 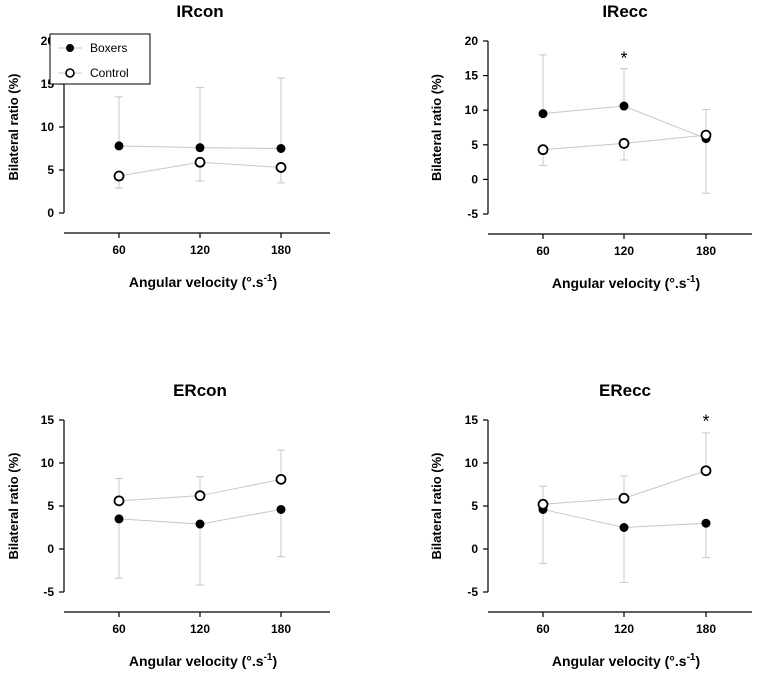 What do you see at coordinates (109, 73) in the screenshot?
I see `legend-label: Control` at bounding box center [109, 73].